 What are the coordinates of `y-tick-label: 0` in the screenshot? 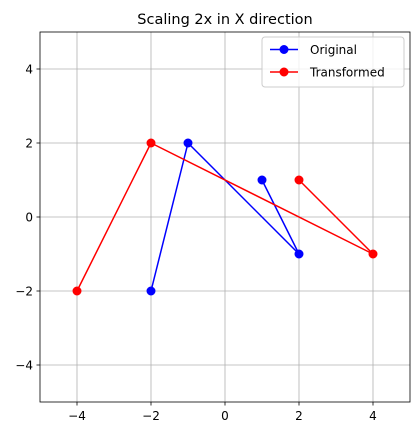 It's located at (29, 218).